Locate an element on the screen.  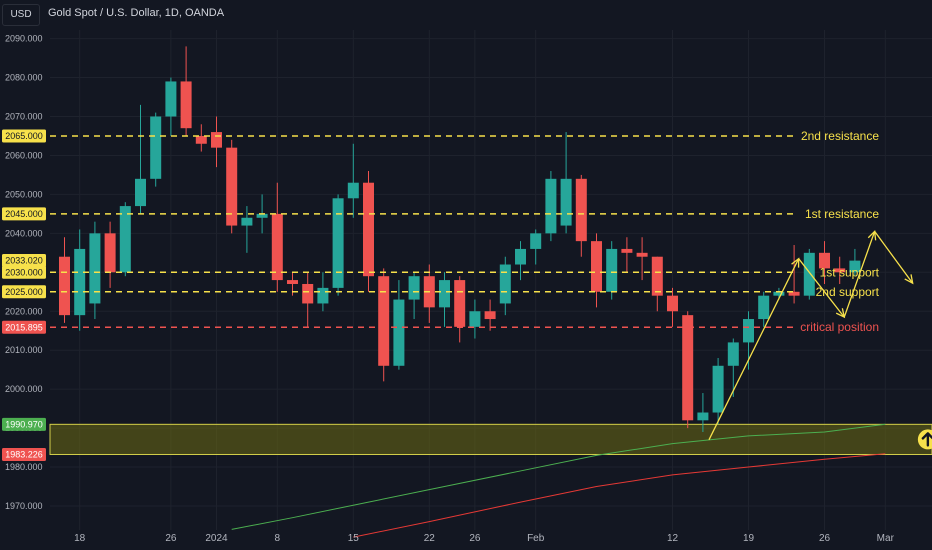
y-tick-label: 1980.000 is located at coordinates (24, 467).